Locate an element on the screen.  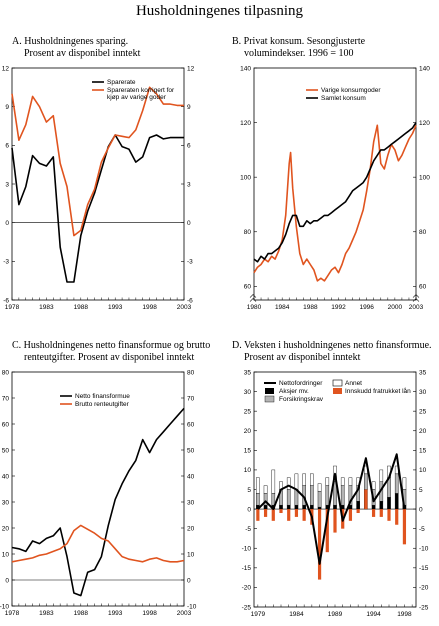
panel-a-ytick-right-label: 12 is located at coordinates (191, 68).